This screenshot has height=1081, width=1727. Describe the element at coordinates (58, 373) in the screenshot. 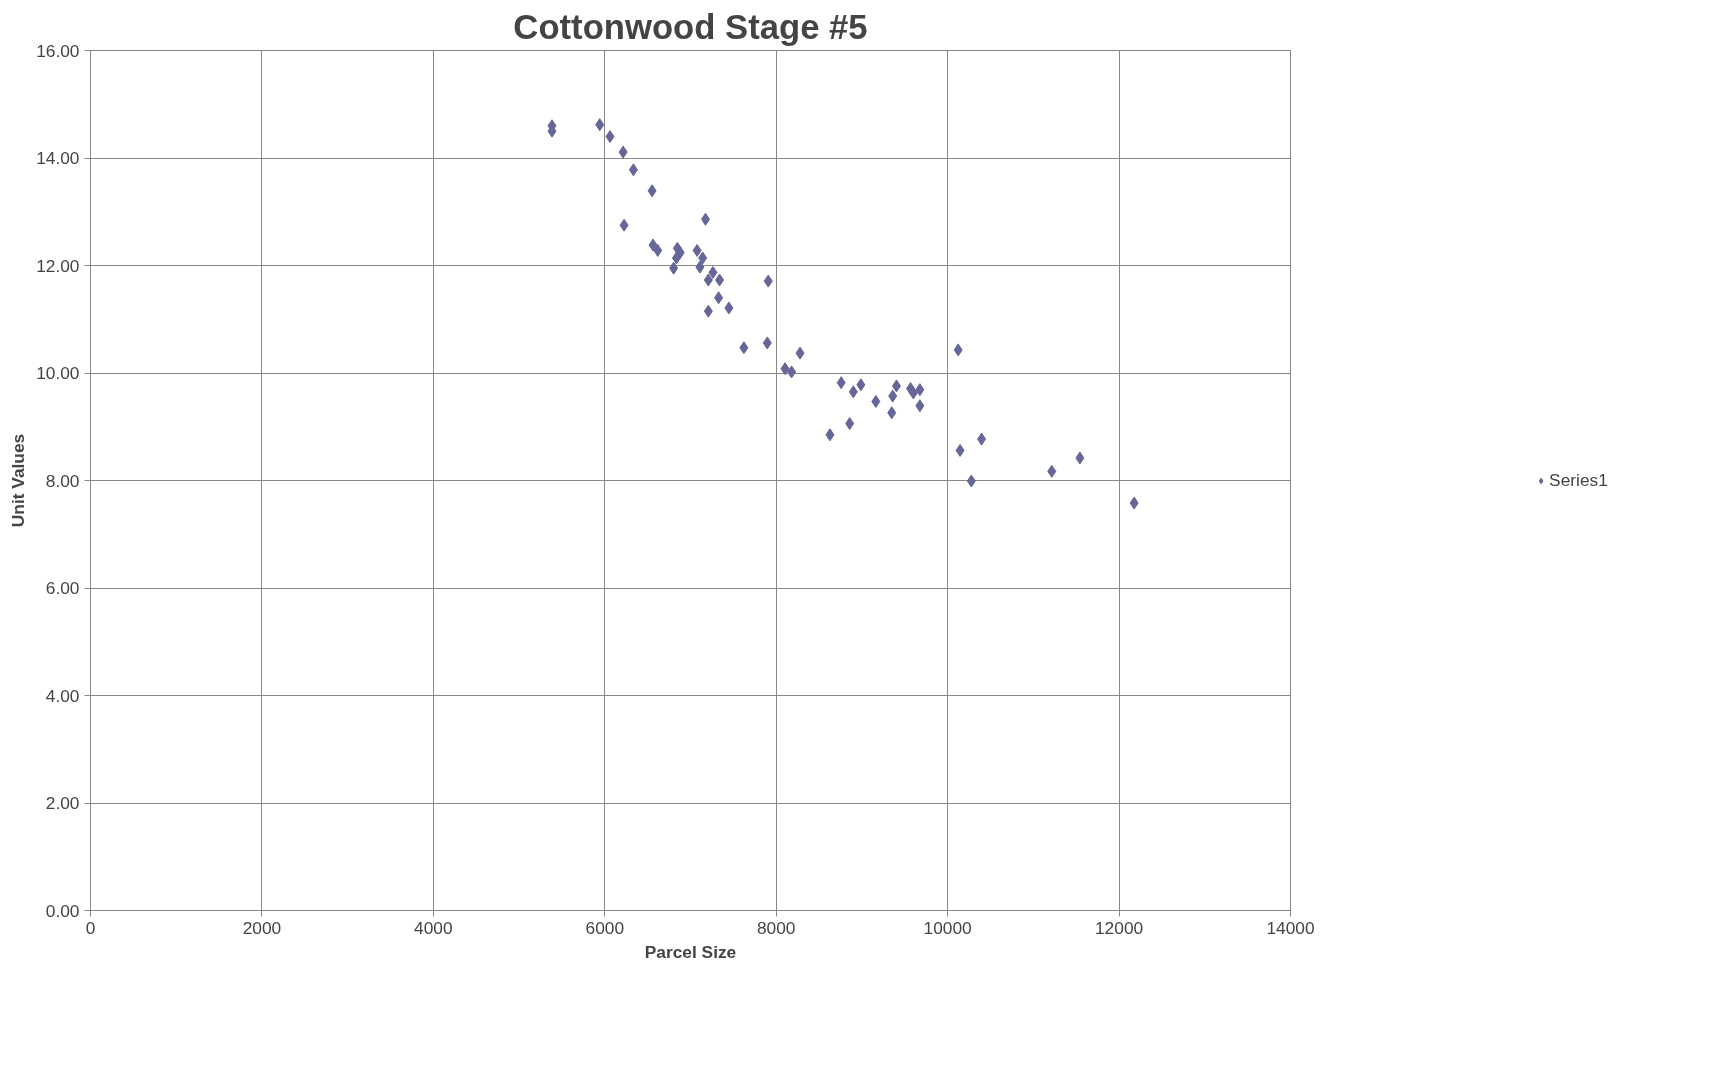

I see `y-tick-label: 10.00` at that location.